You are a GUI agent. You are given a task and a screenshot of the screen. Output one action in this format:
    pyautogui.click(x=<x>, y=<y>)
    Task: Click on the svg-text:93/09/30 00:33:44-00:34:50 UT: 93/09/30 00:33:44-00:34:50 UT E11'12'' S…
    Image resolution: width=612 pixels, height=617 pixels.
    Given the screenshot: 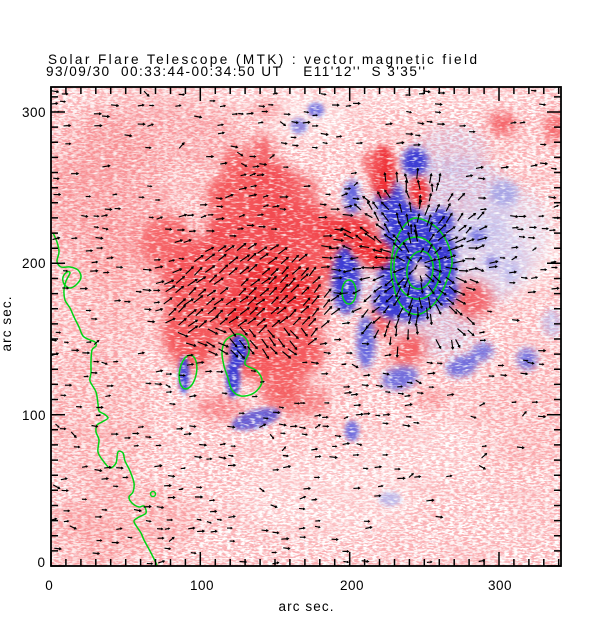 What is the action you would take?
    pyautogui.click(x=235, y=71)
    